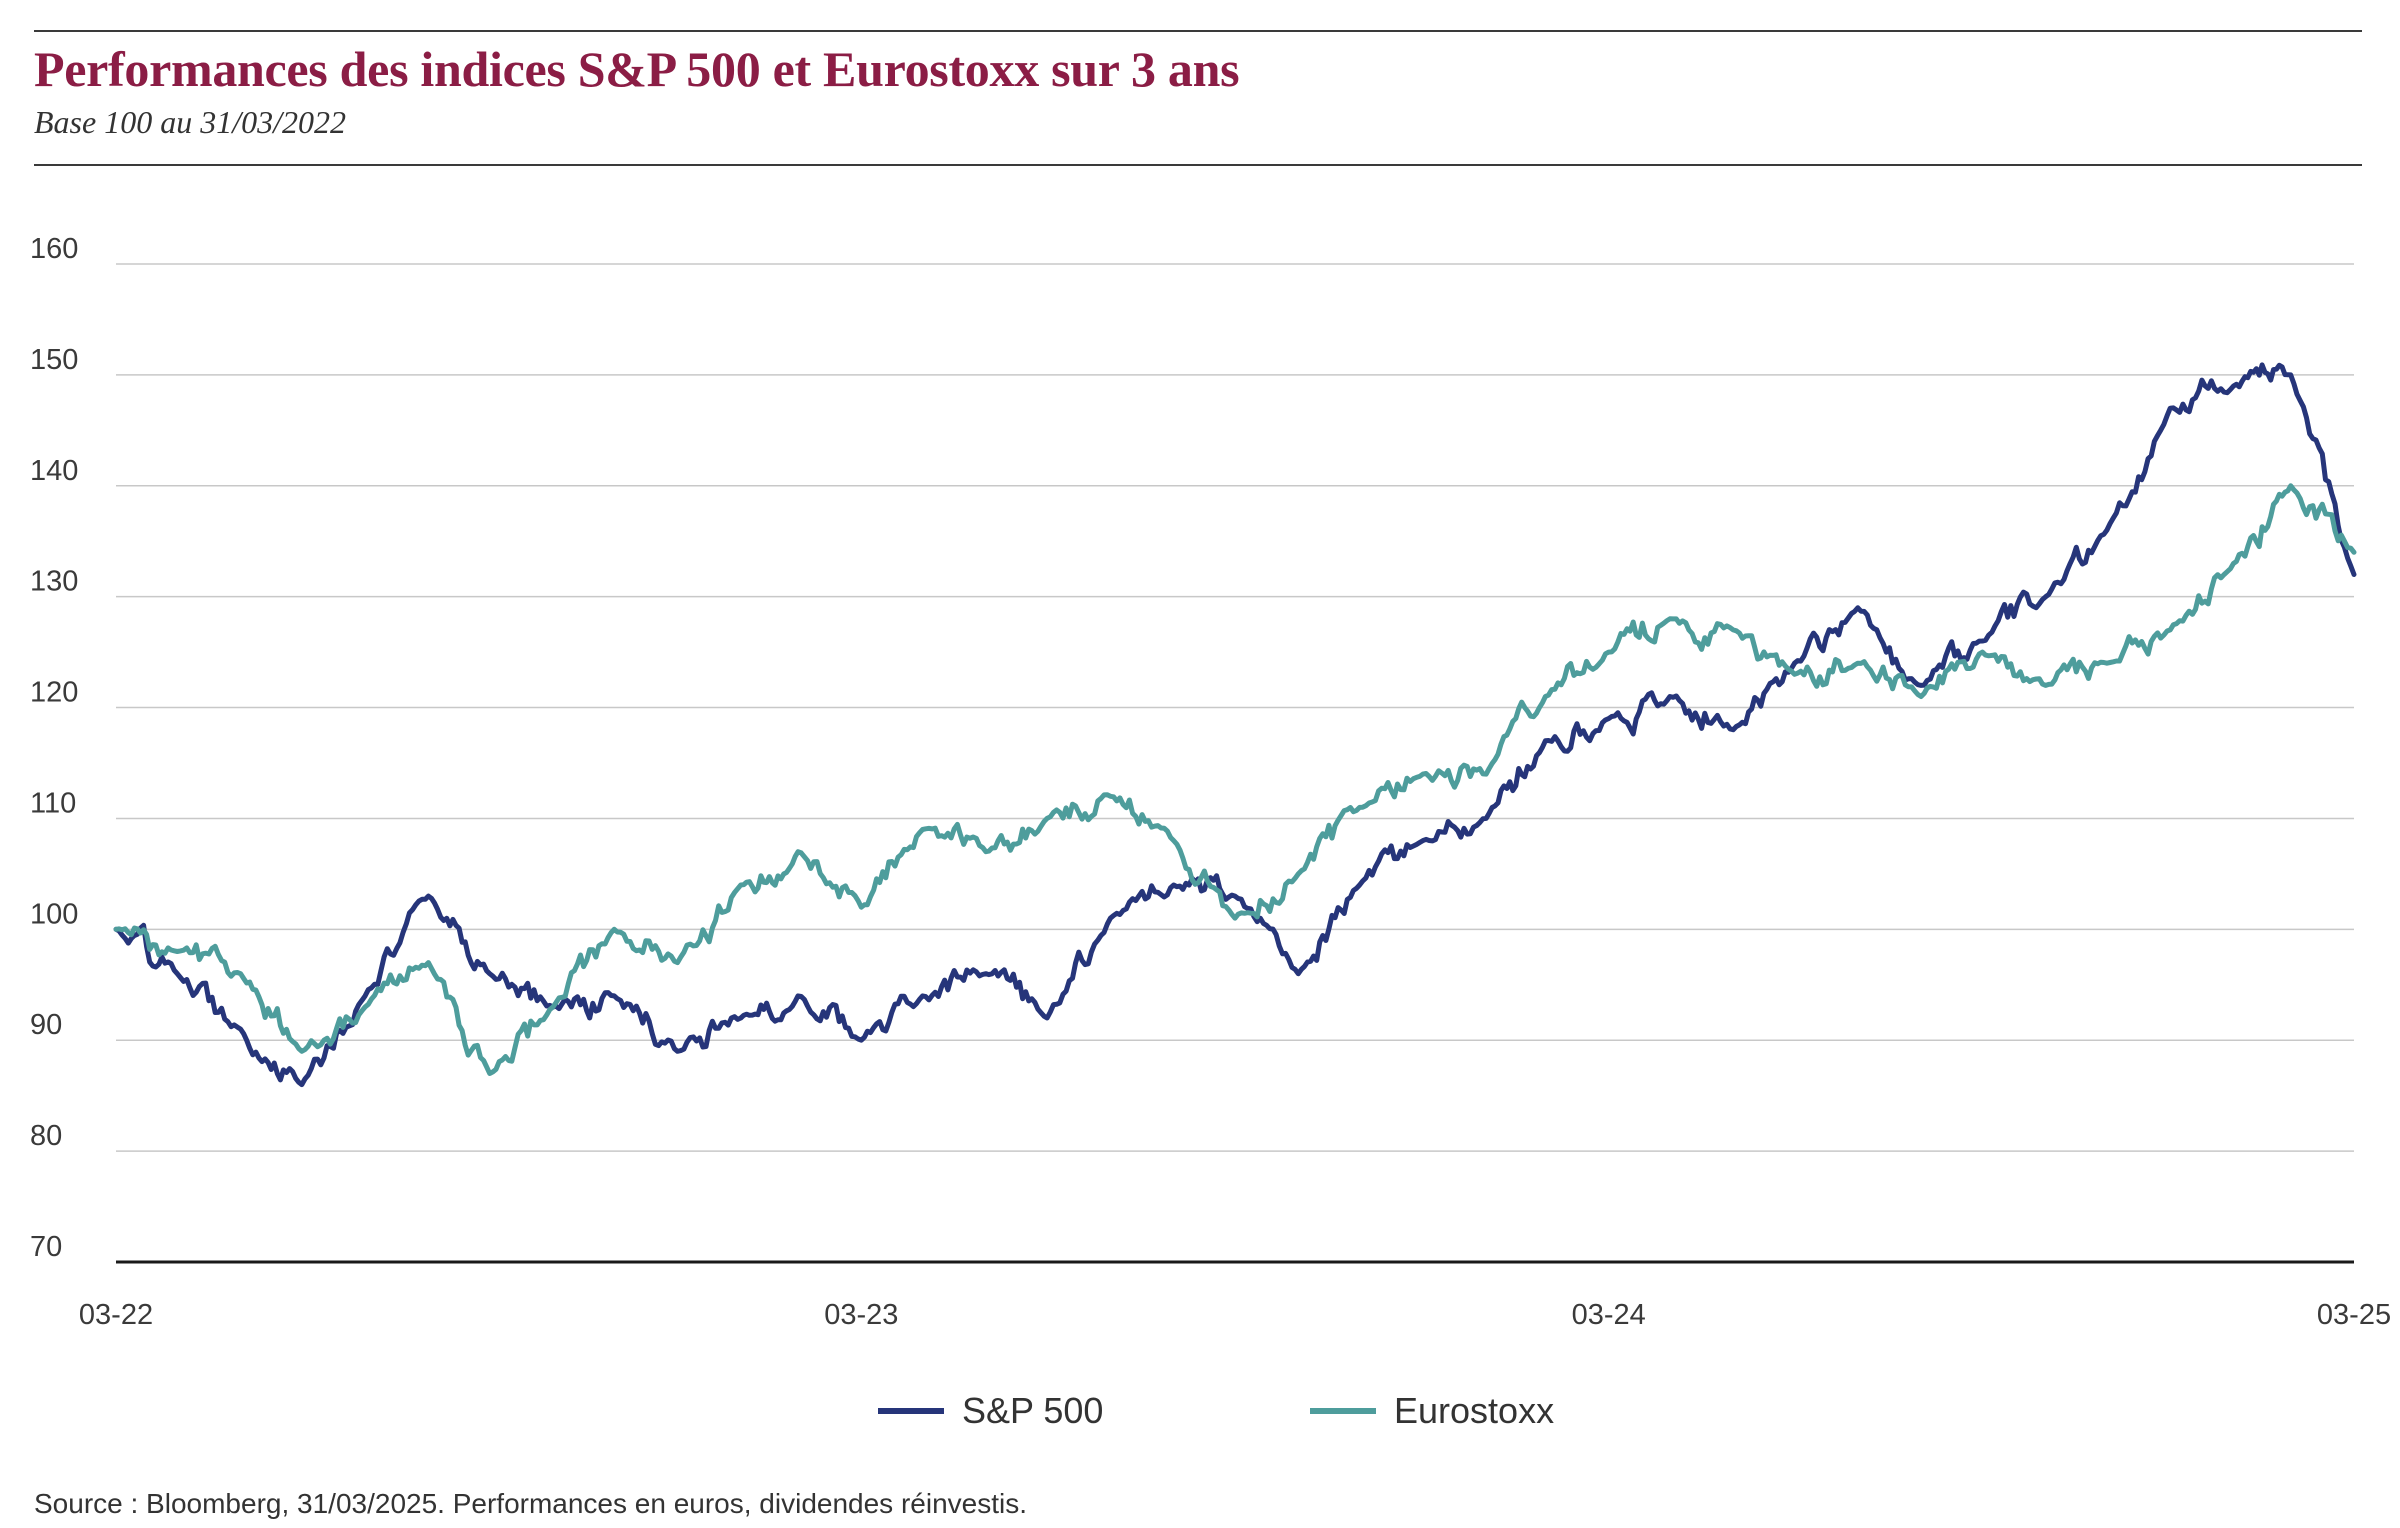 The image size is (2400, 1528). What do you see at coordinates (2354, 1315) in the screenshot?
I see `x-tick-label: 03-25` at bounding box center [2354, 1315].